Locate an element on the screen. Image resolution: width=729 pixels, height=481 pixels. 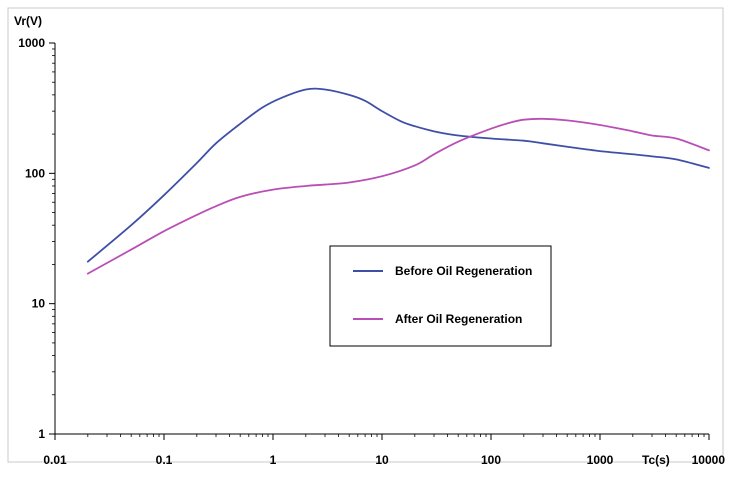
x-tick-label: 1000 is located at coordinates (600, 460).